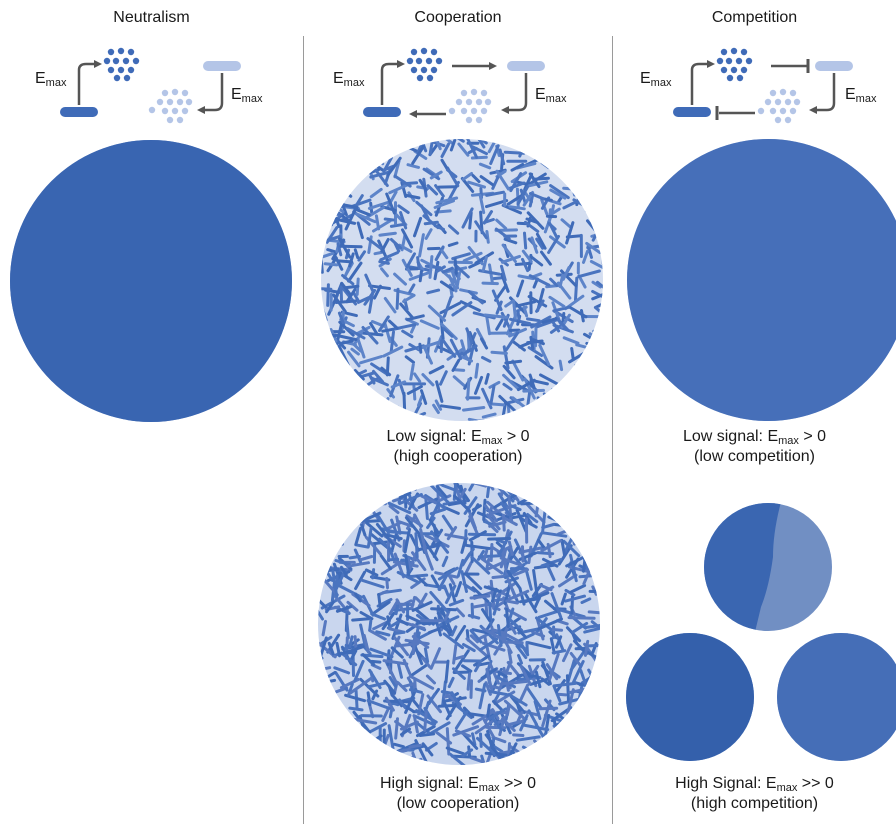  I want to click on competition-low-signal-colony-image, so click(761, 280).